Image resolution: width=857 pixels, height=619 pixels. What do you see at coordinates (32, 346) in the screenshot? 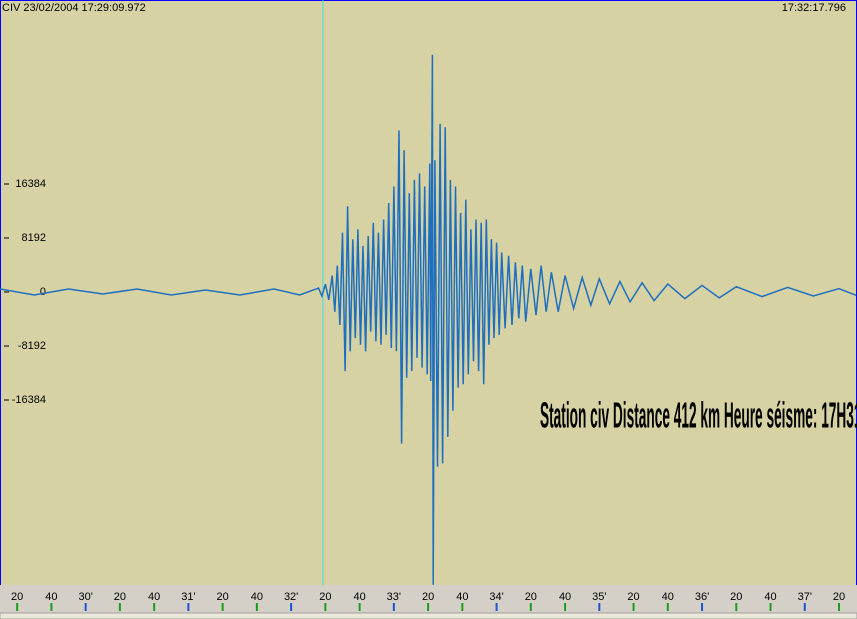
I see `y-tick-label: -8192` at bounding box center [32, 346].